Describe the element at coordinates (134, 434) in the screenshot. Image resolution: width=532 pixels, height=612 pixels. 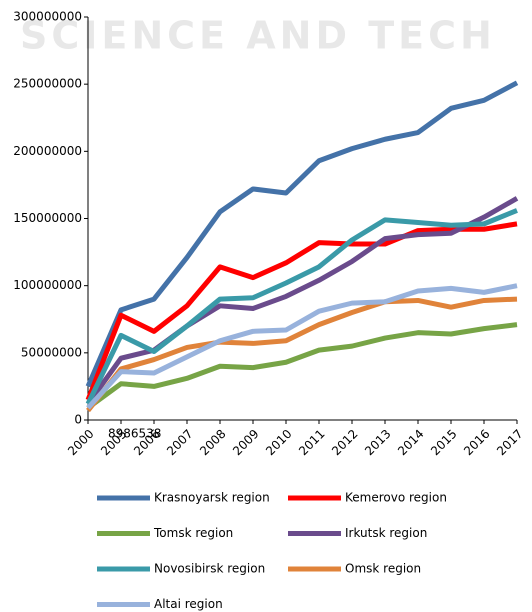
I see `annotation: 8986538` at that location.